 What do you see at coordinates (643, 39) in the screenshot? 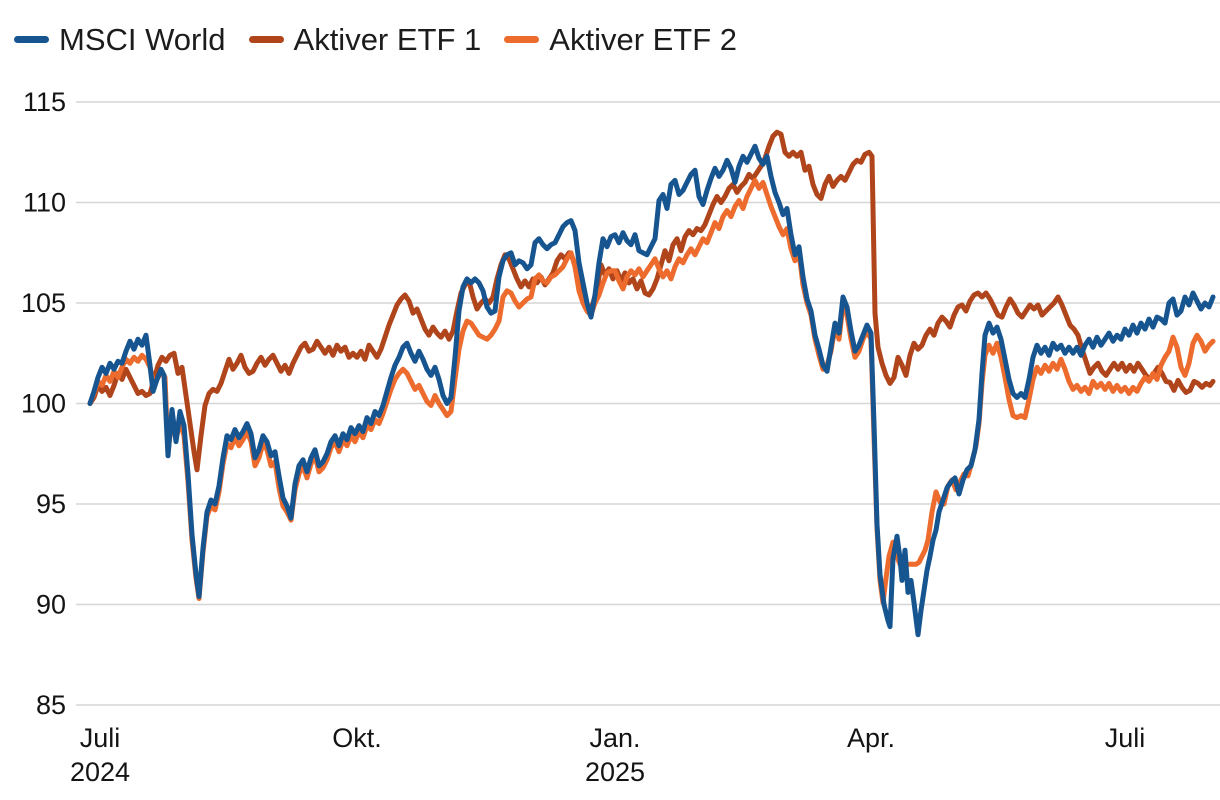
I see `legend-label-aktiver-etf-2: Aktiver ETF 2` at bounding box center [643, 39].